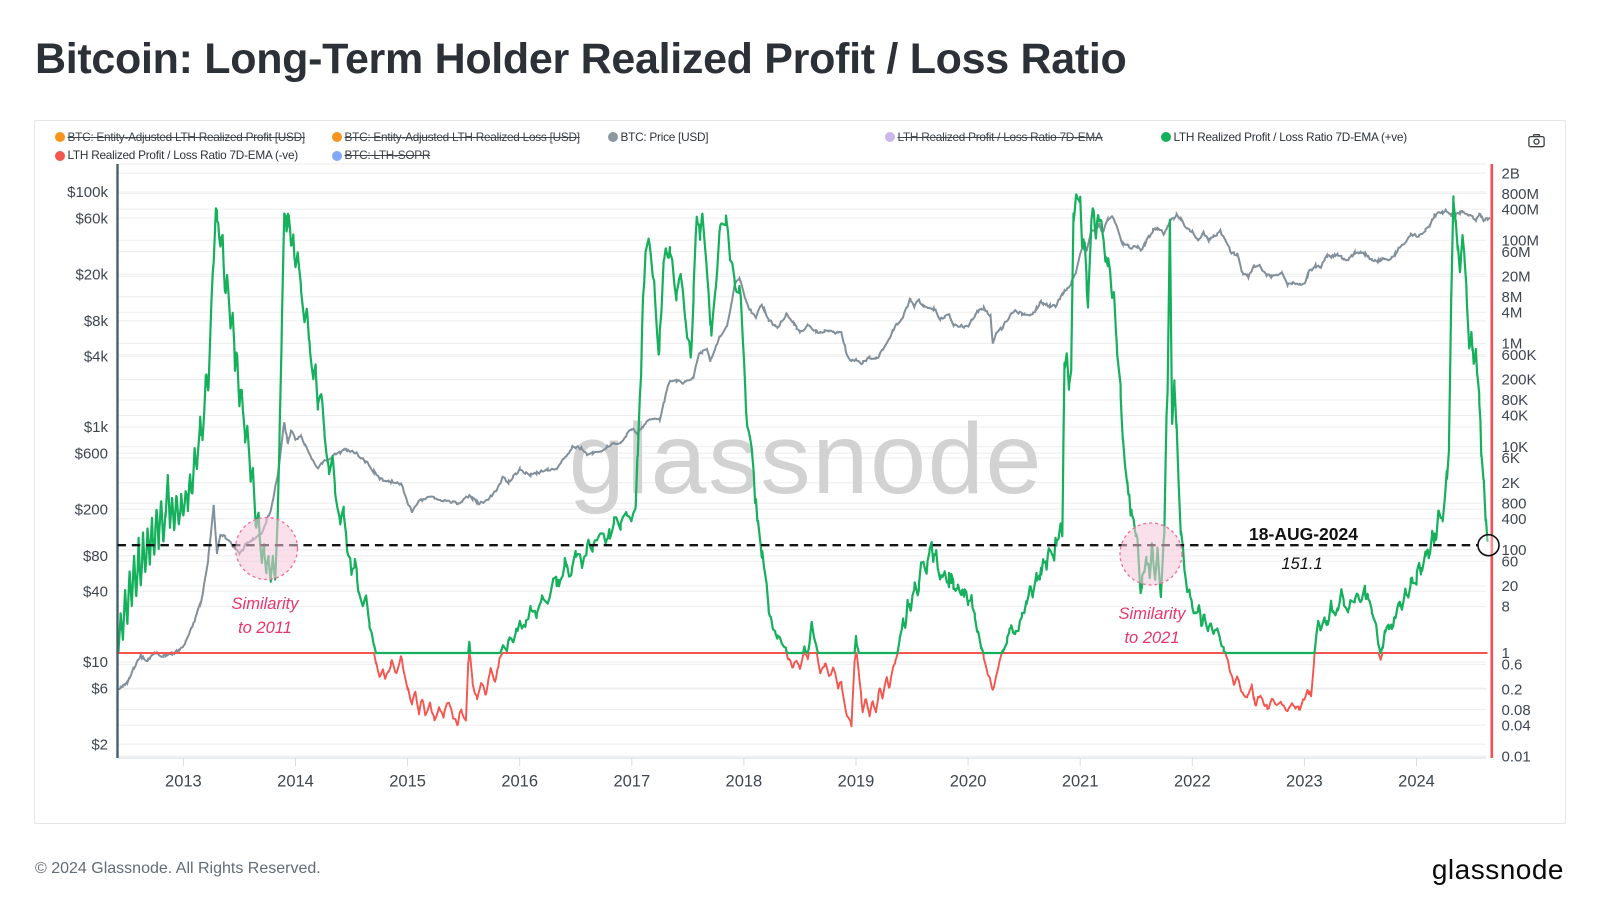 Image resolution: width=1600 pixels, height=922 pixels. Describe the element at coordinates (1080, 782) in the screenshot. I see `svg-text: 2021` at that location.